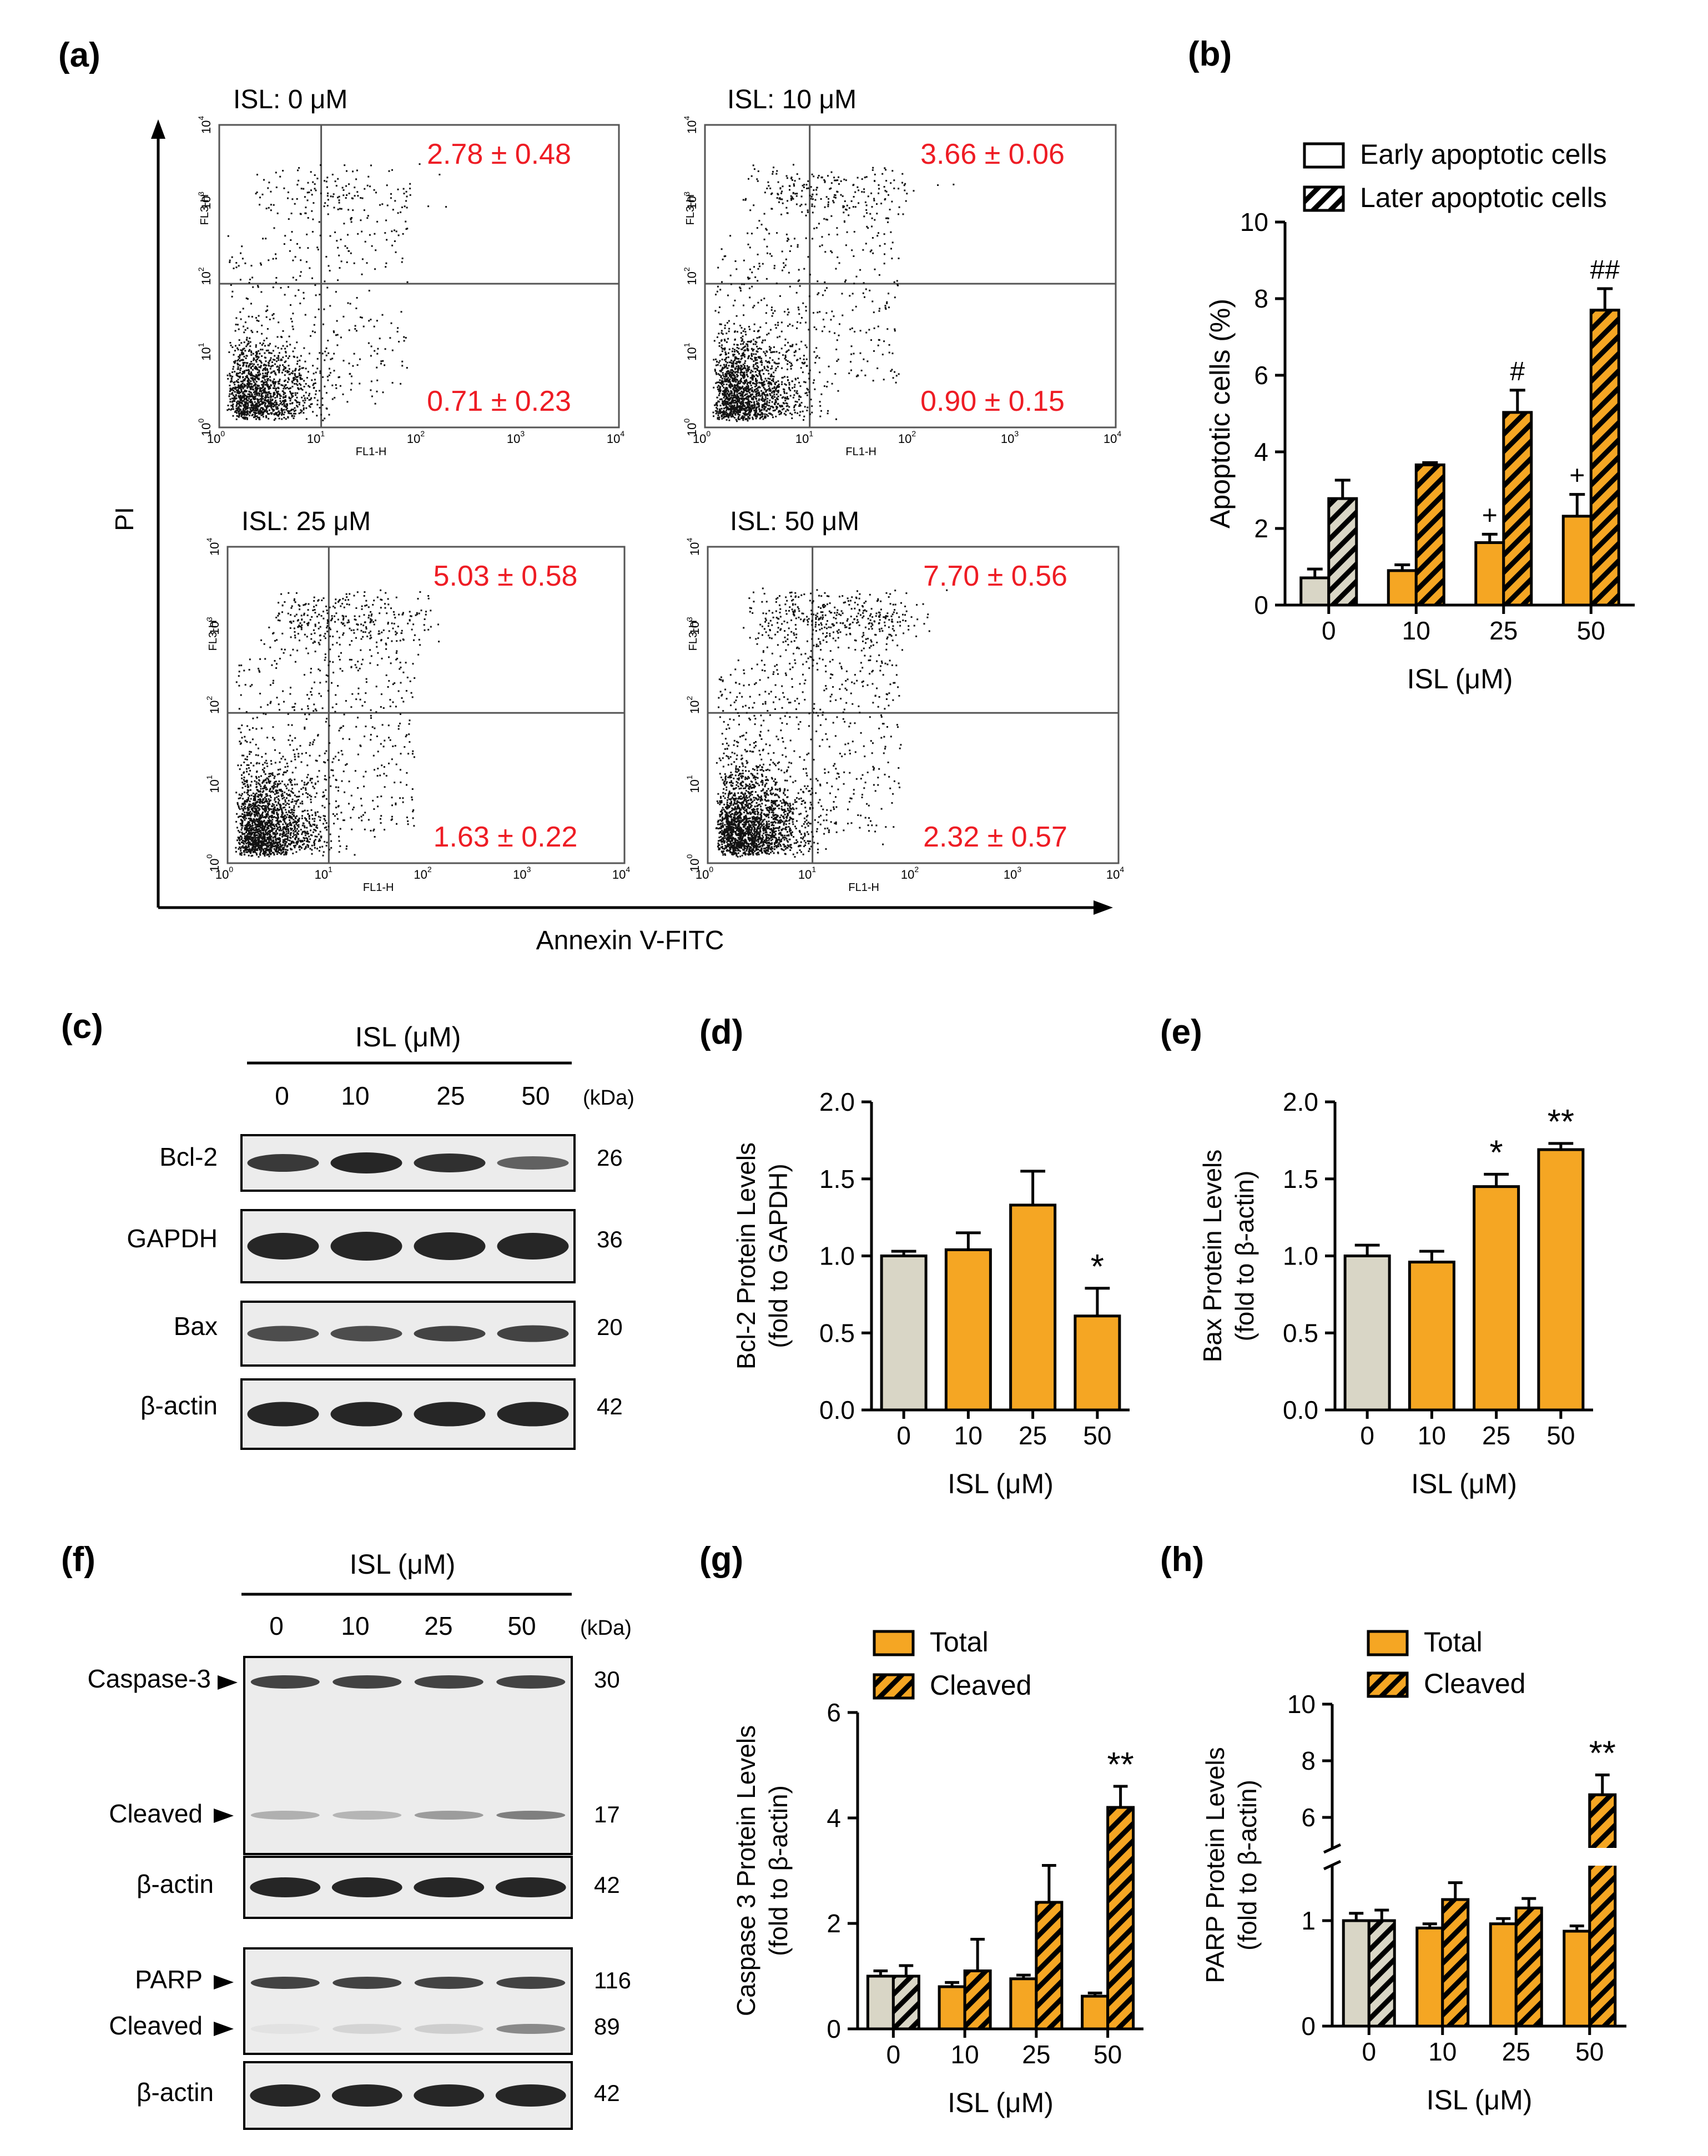 The height and width of the screenshot is (2156, 1708). Describe the element at coordinates (1010, 437) in the screenshot. I see `flow-x-tick-3: 10³` at that location.